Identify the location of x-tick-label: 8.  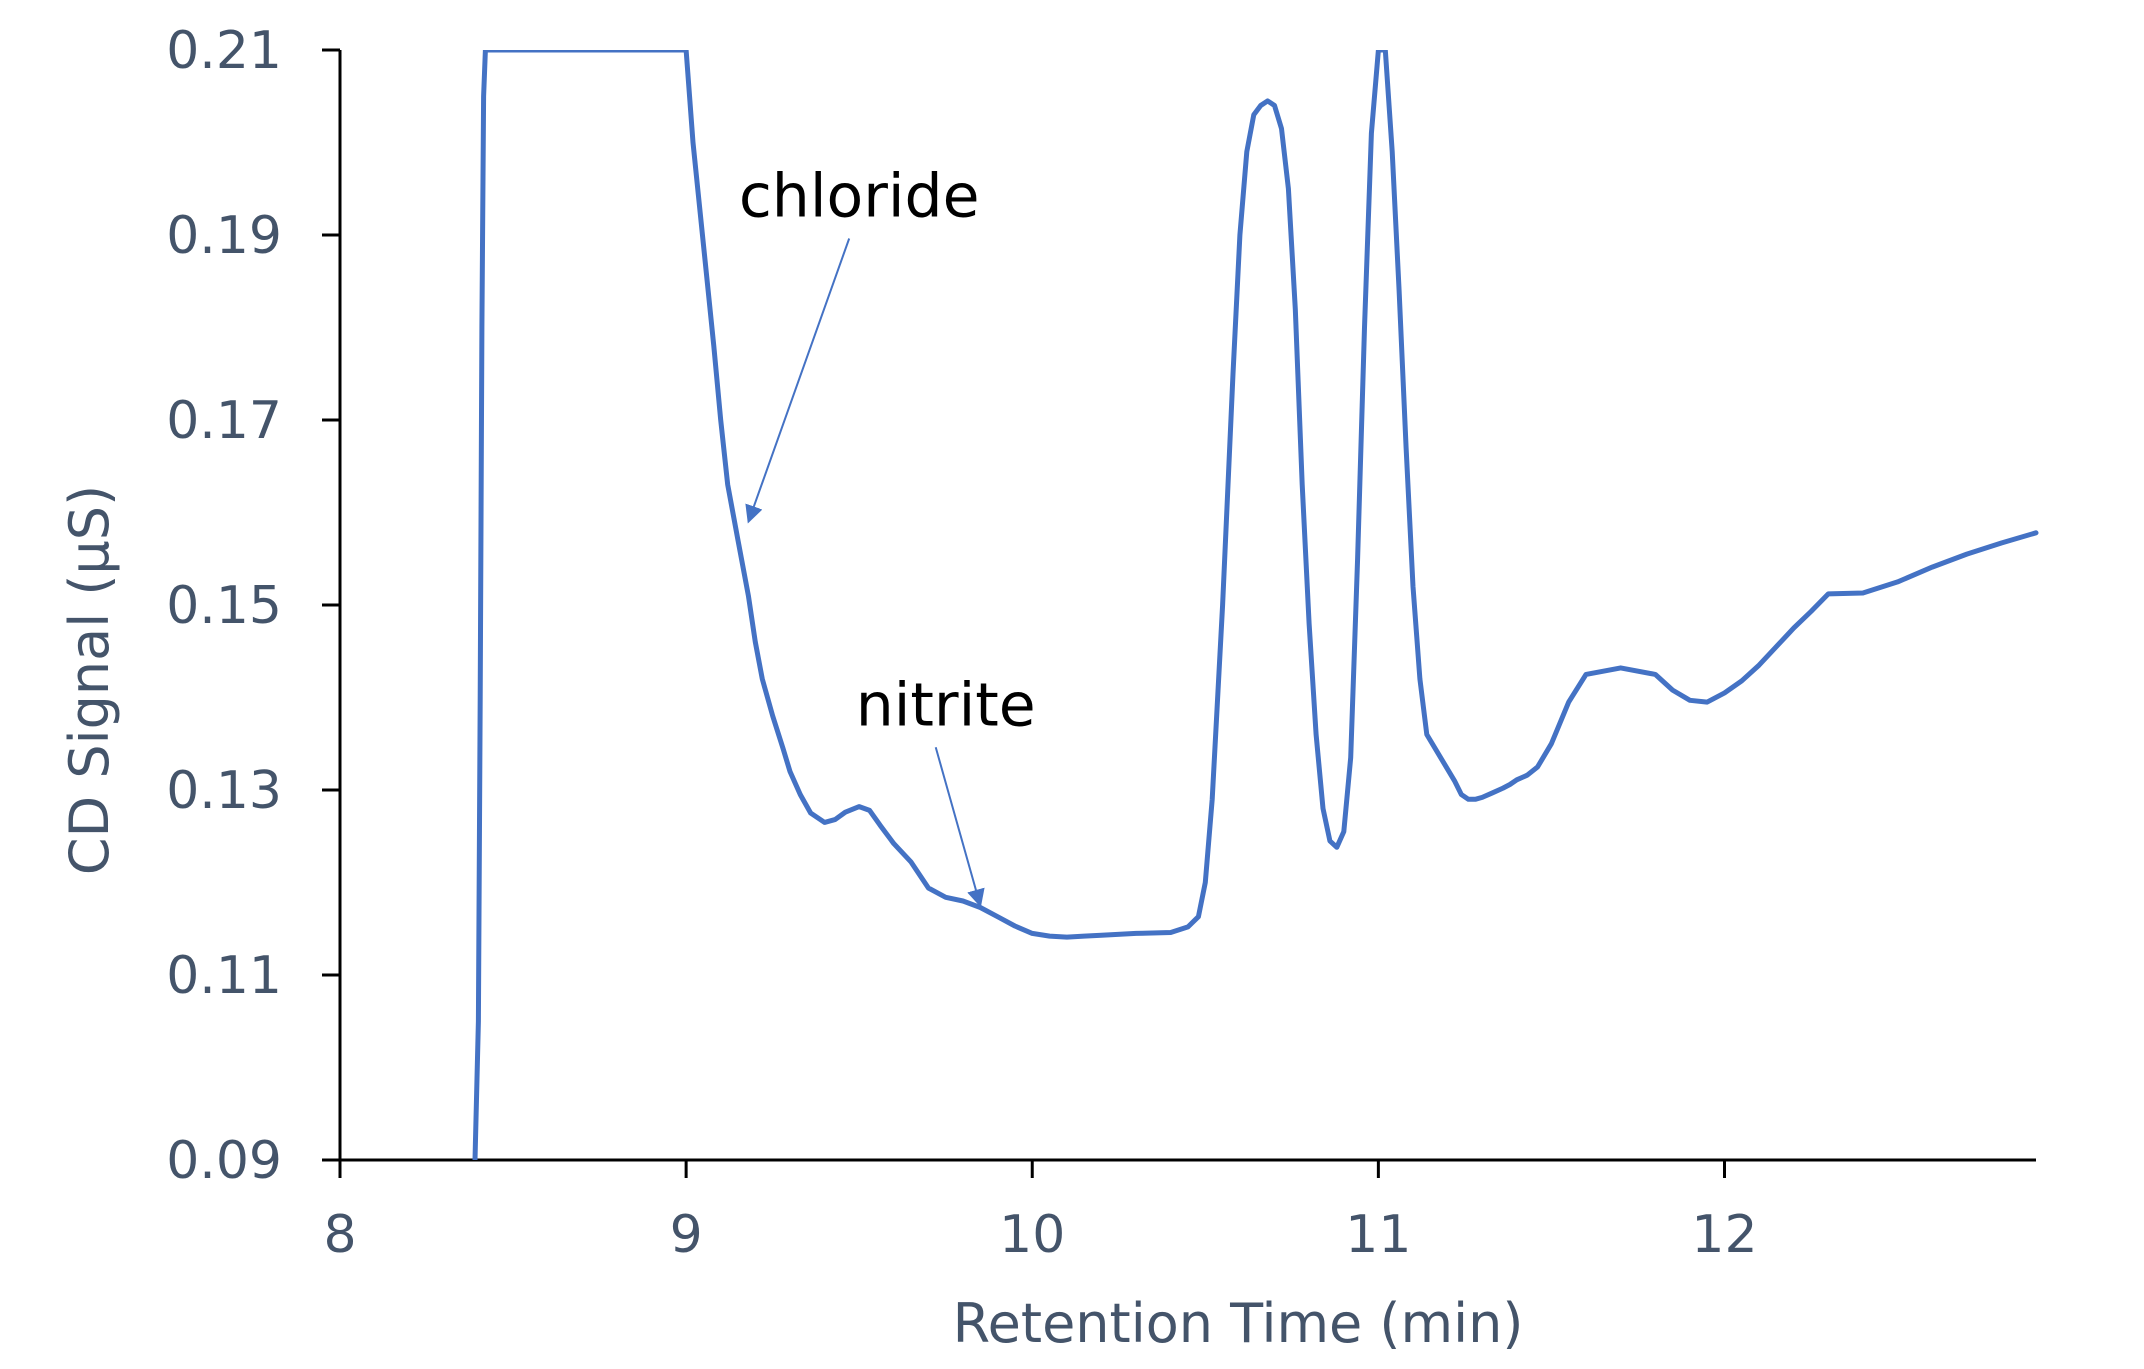
(339, 1235).